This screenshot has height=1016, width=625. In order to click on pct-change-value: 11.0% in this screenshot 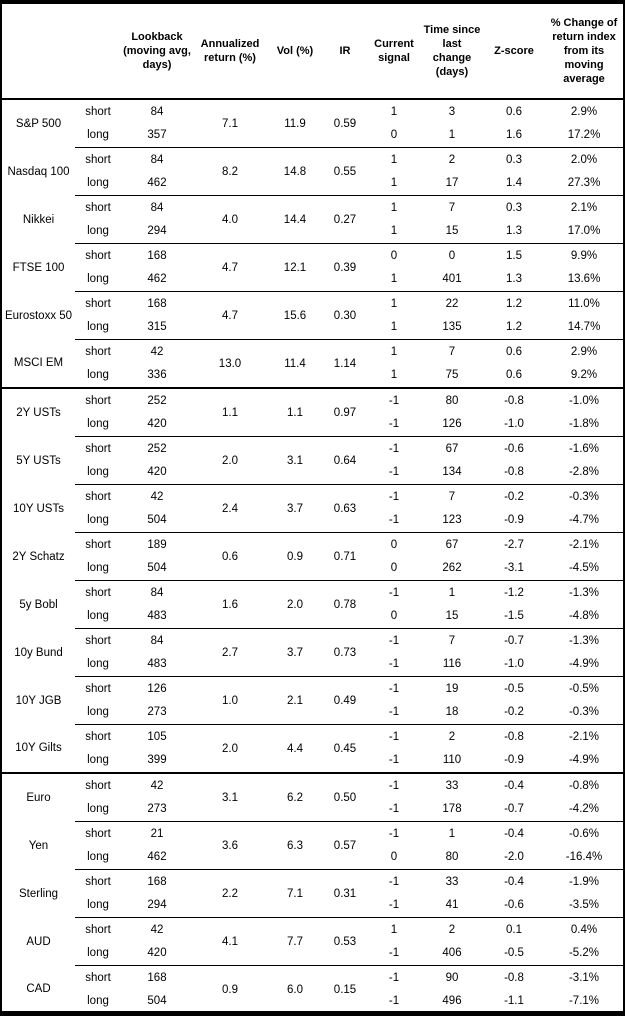, I will do `click(584, 303)`.